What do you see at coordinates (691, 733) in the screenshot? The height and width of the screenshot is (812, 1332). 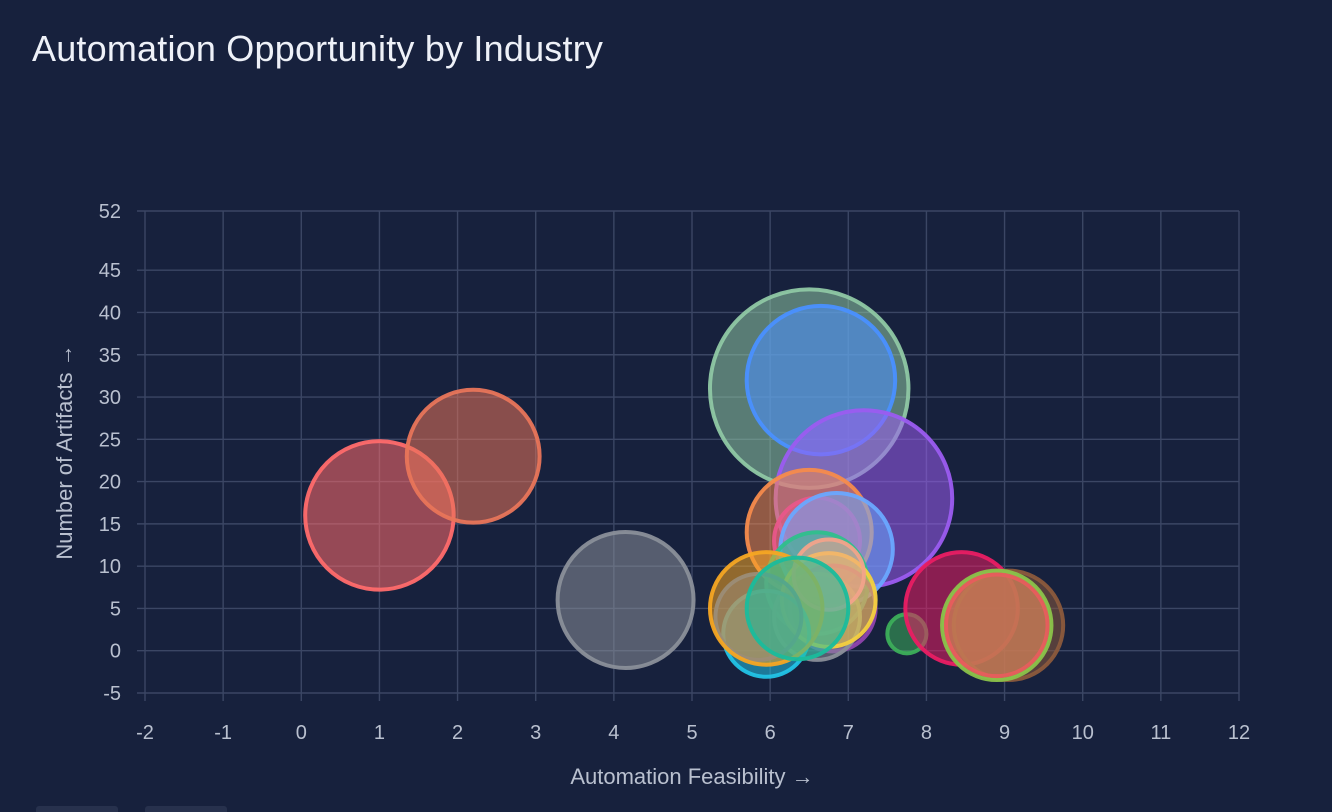 I see `x-tick-label: 5` at bounding box center [691, 733].